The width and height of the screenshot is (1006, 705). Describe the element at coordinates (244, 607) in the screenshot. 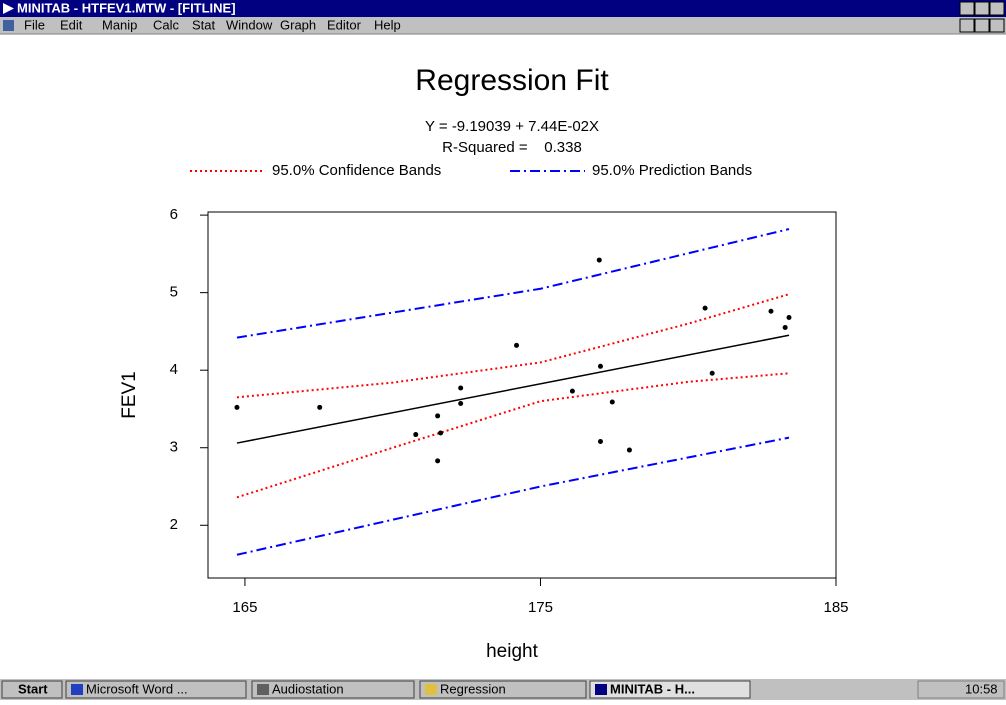

I see `x-tick-label: 165` at that location.